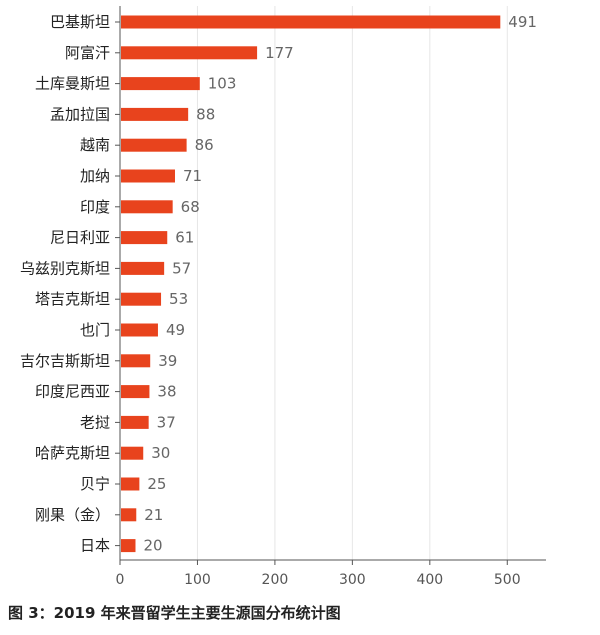 This screenshot has height=635, width=600. I want to click on x-tick-label: 500, so click(507, 580).